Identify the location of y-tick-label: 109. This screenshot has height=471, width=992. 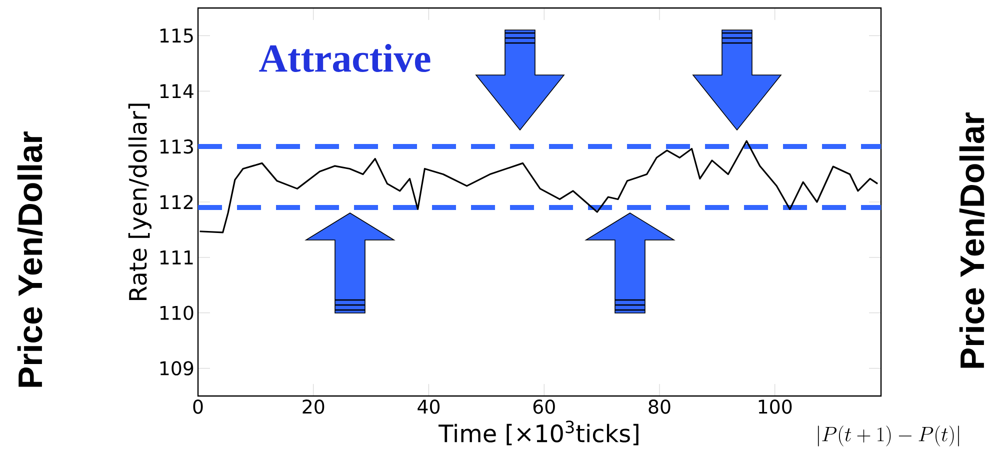
(177, 368).